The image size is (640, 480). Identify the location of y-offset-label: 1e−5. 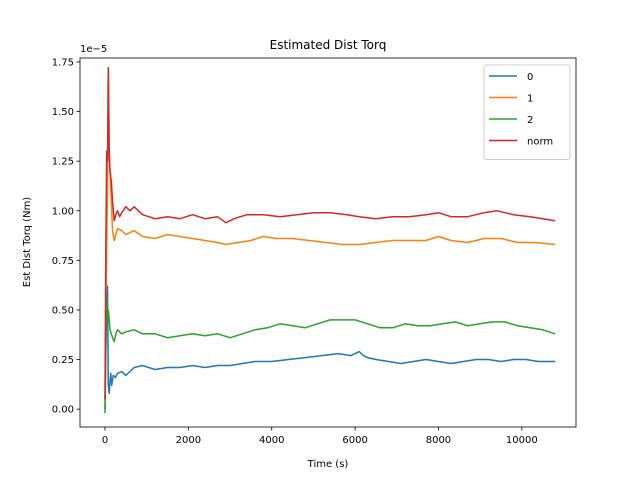
(93, 49).